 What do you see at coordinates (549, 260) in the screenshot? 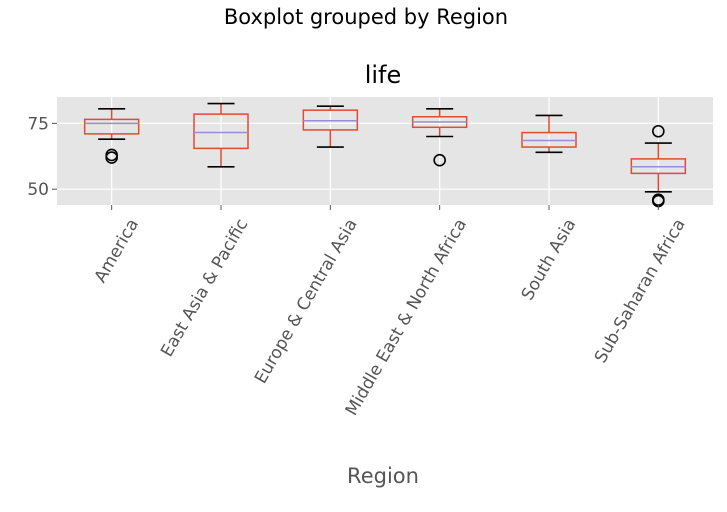
I see `x-tick-label: South Asia` at bounding box center [549, 260].